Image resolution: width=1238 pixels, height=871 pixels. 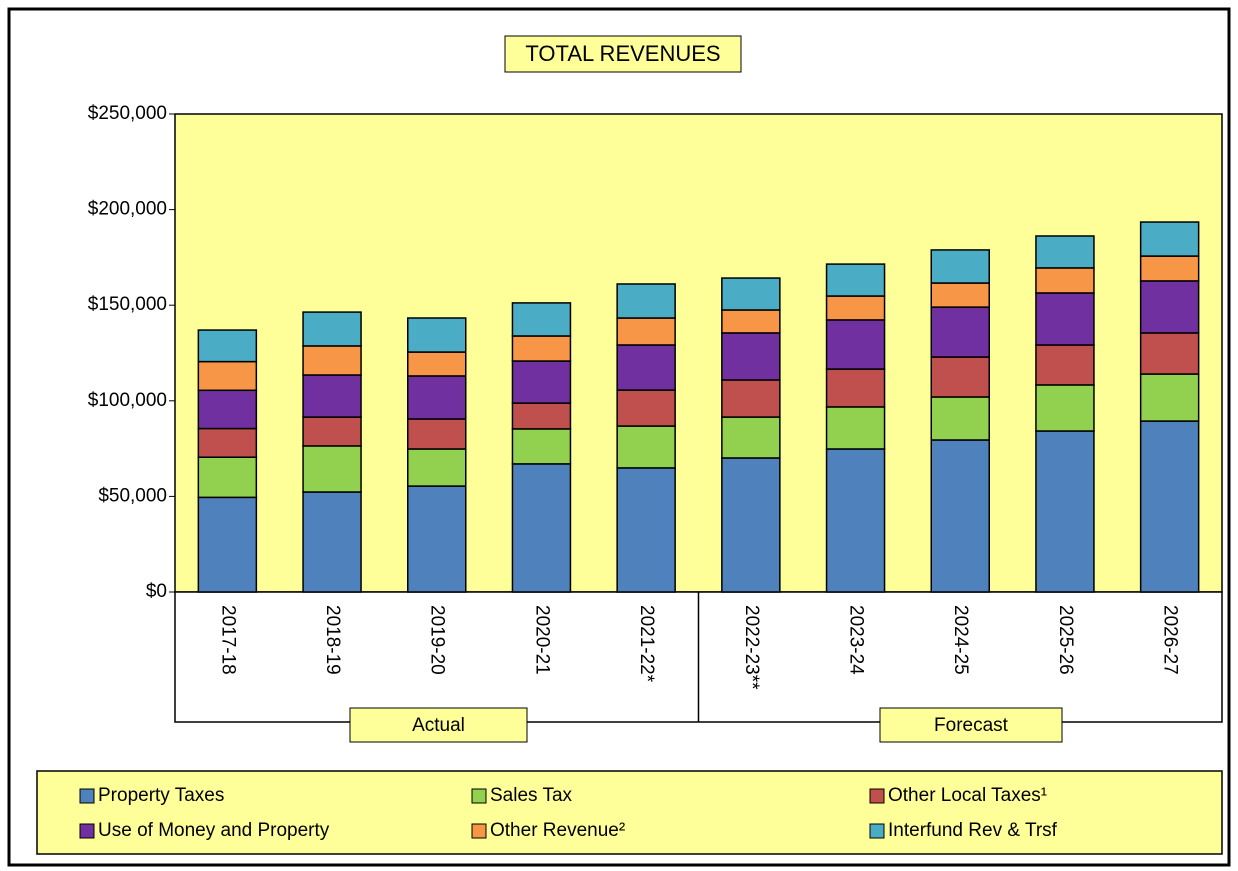 What do you see at coordinates (531, 795) in the screenshot?
I see `legend-label: Sales Tax` at bounding box center [531, 795].